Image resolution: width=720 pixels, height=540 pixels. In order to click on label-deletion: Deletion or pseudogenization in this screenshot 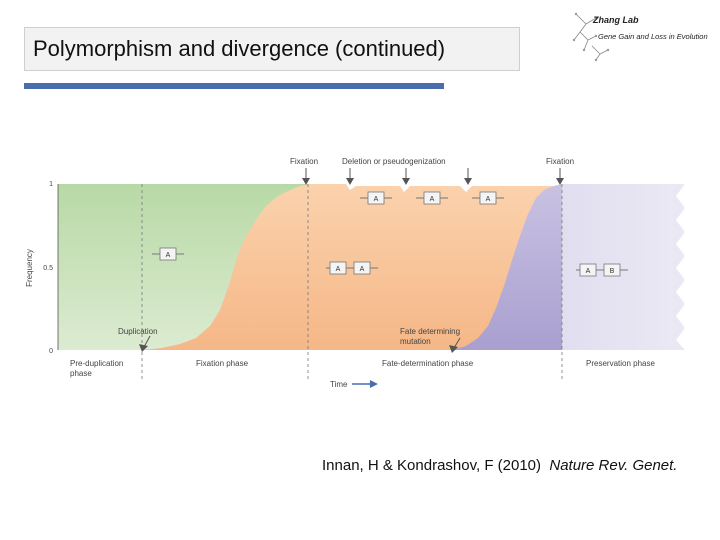, I will do `click(394, 161)`.